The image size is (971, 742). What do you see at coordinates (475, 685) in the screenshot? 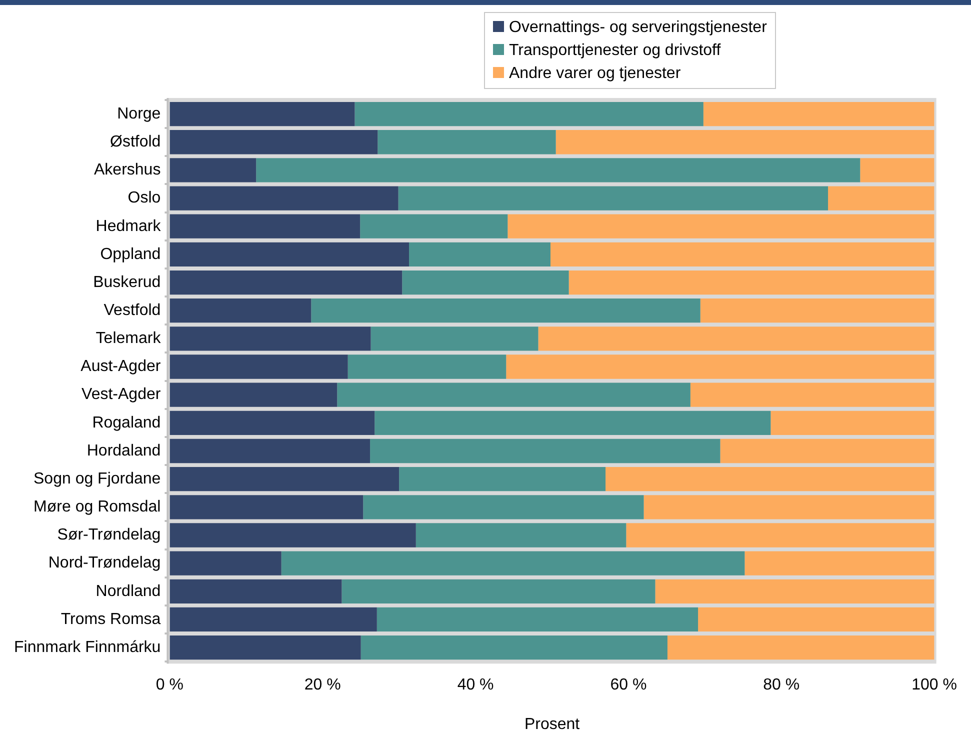
I see `x-tick-label: 40 %` at bounding box center [475, 685].